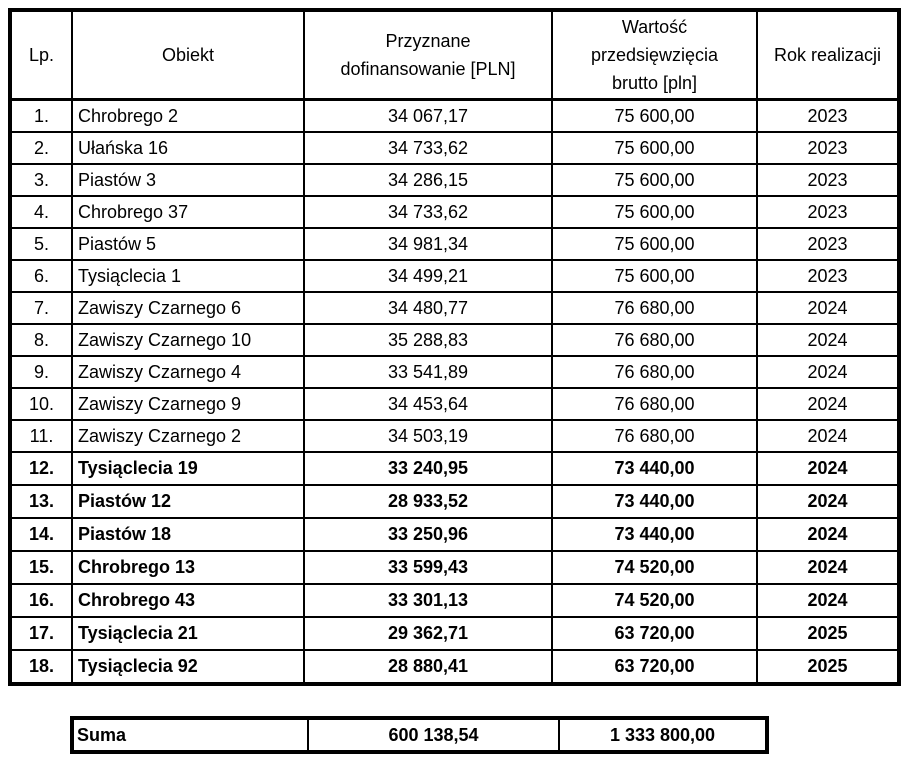 Image resolution: width=905 pixels, height=761 pixels. Describe the element at coordinates (41, 308) in the screenshot. I see `cell-lp: 7.` at that location.